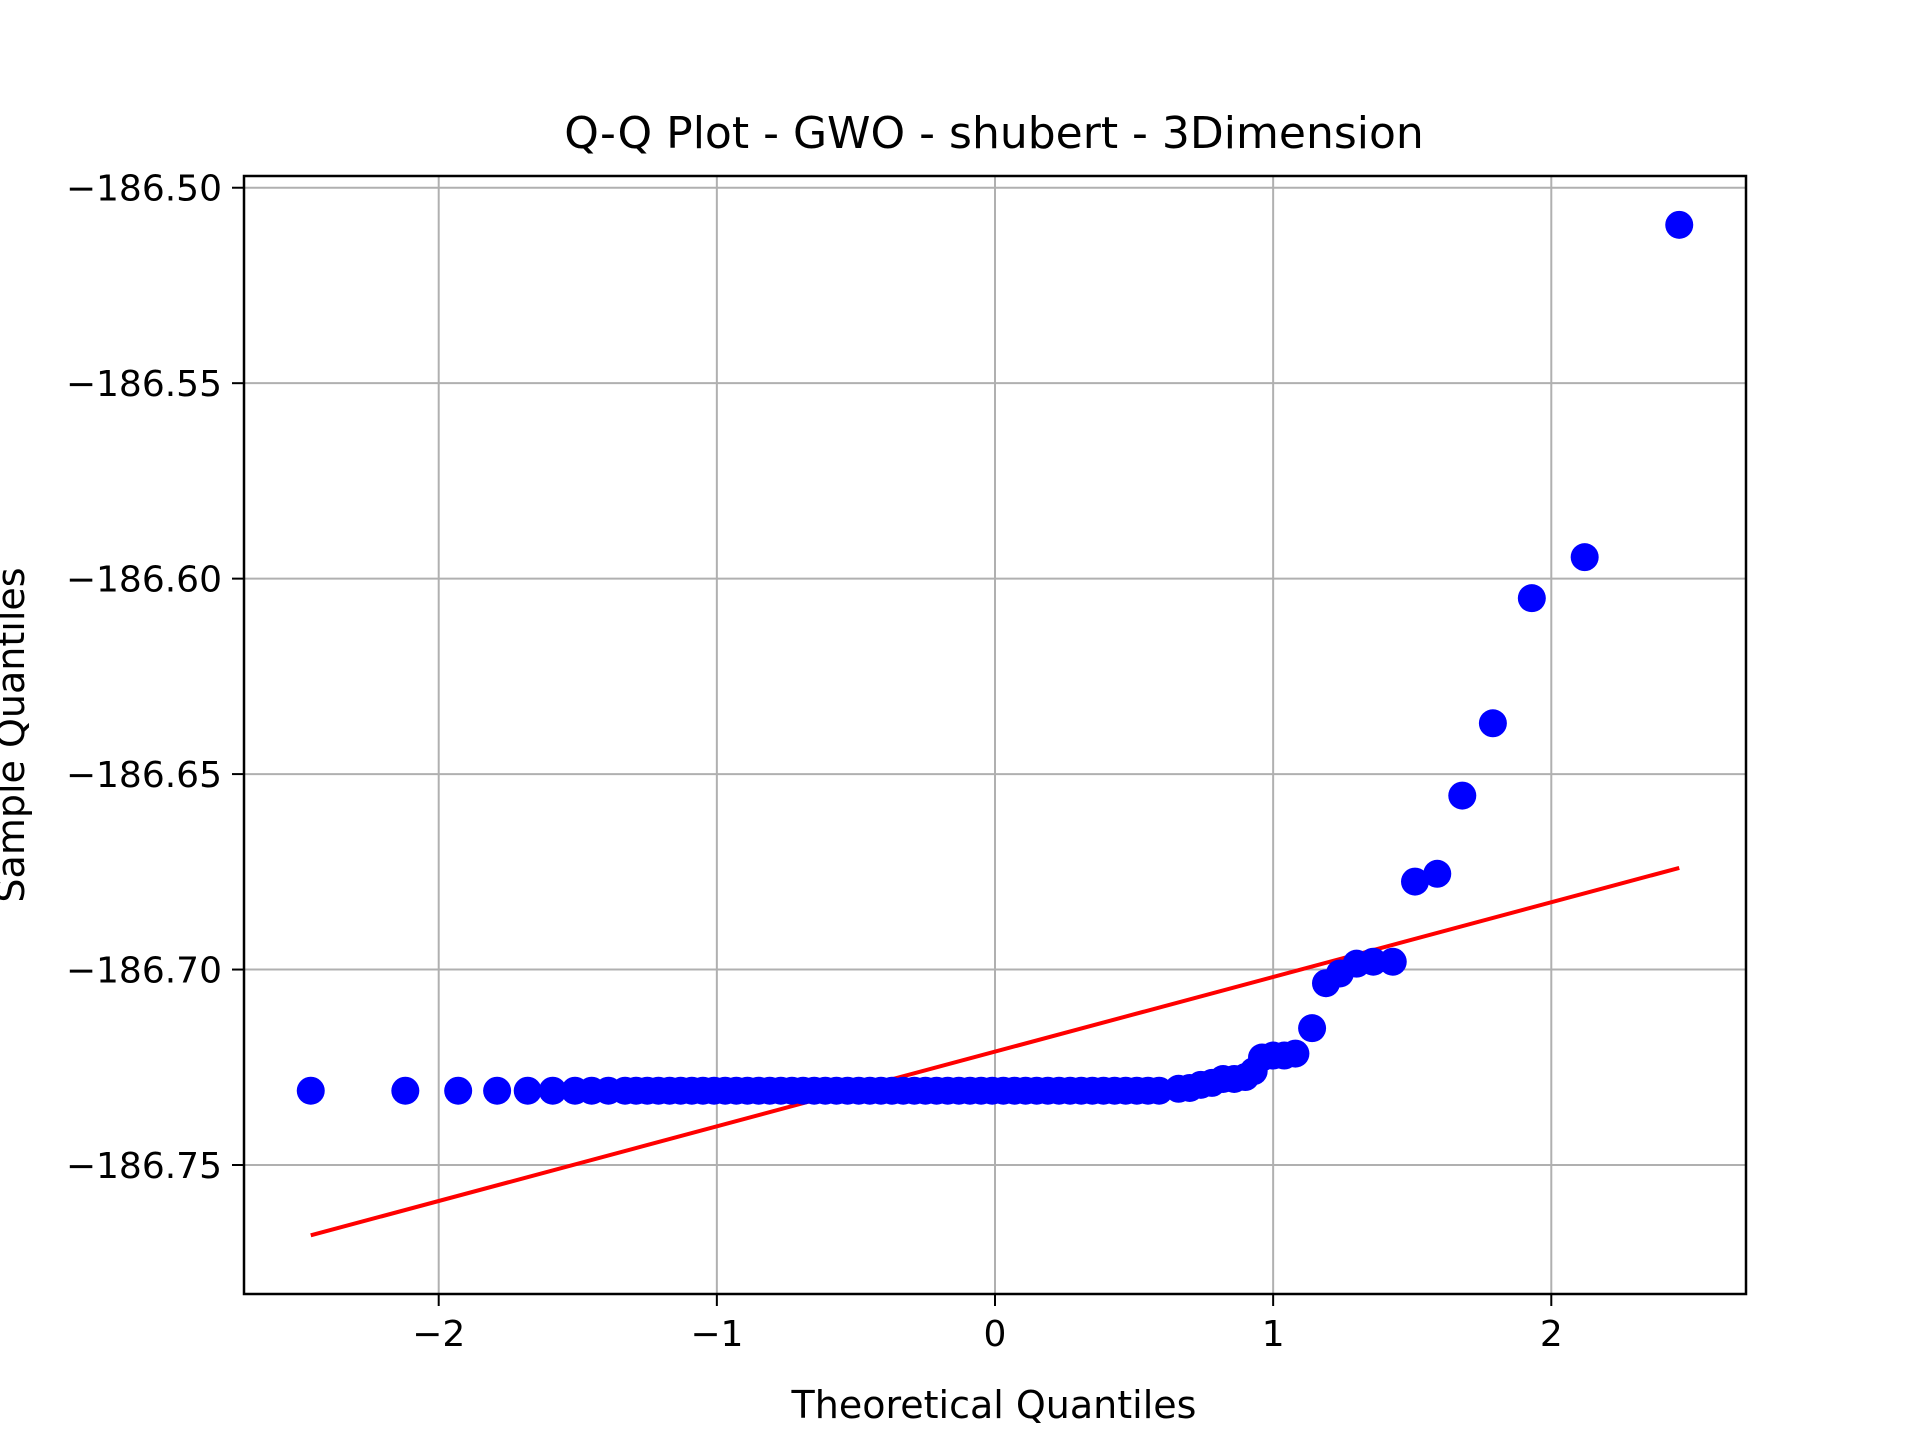 The width and height of the screenshot is (1920, 1440). I want to click on y-tick-label: −186.70, so click(144, 971).